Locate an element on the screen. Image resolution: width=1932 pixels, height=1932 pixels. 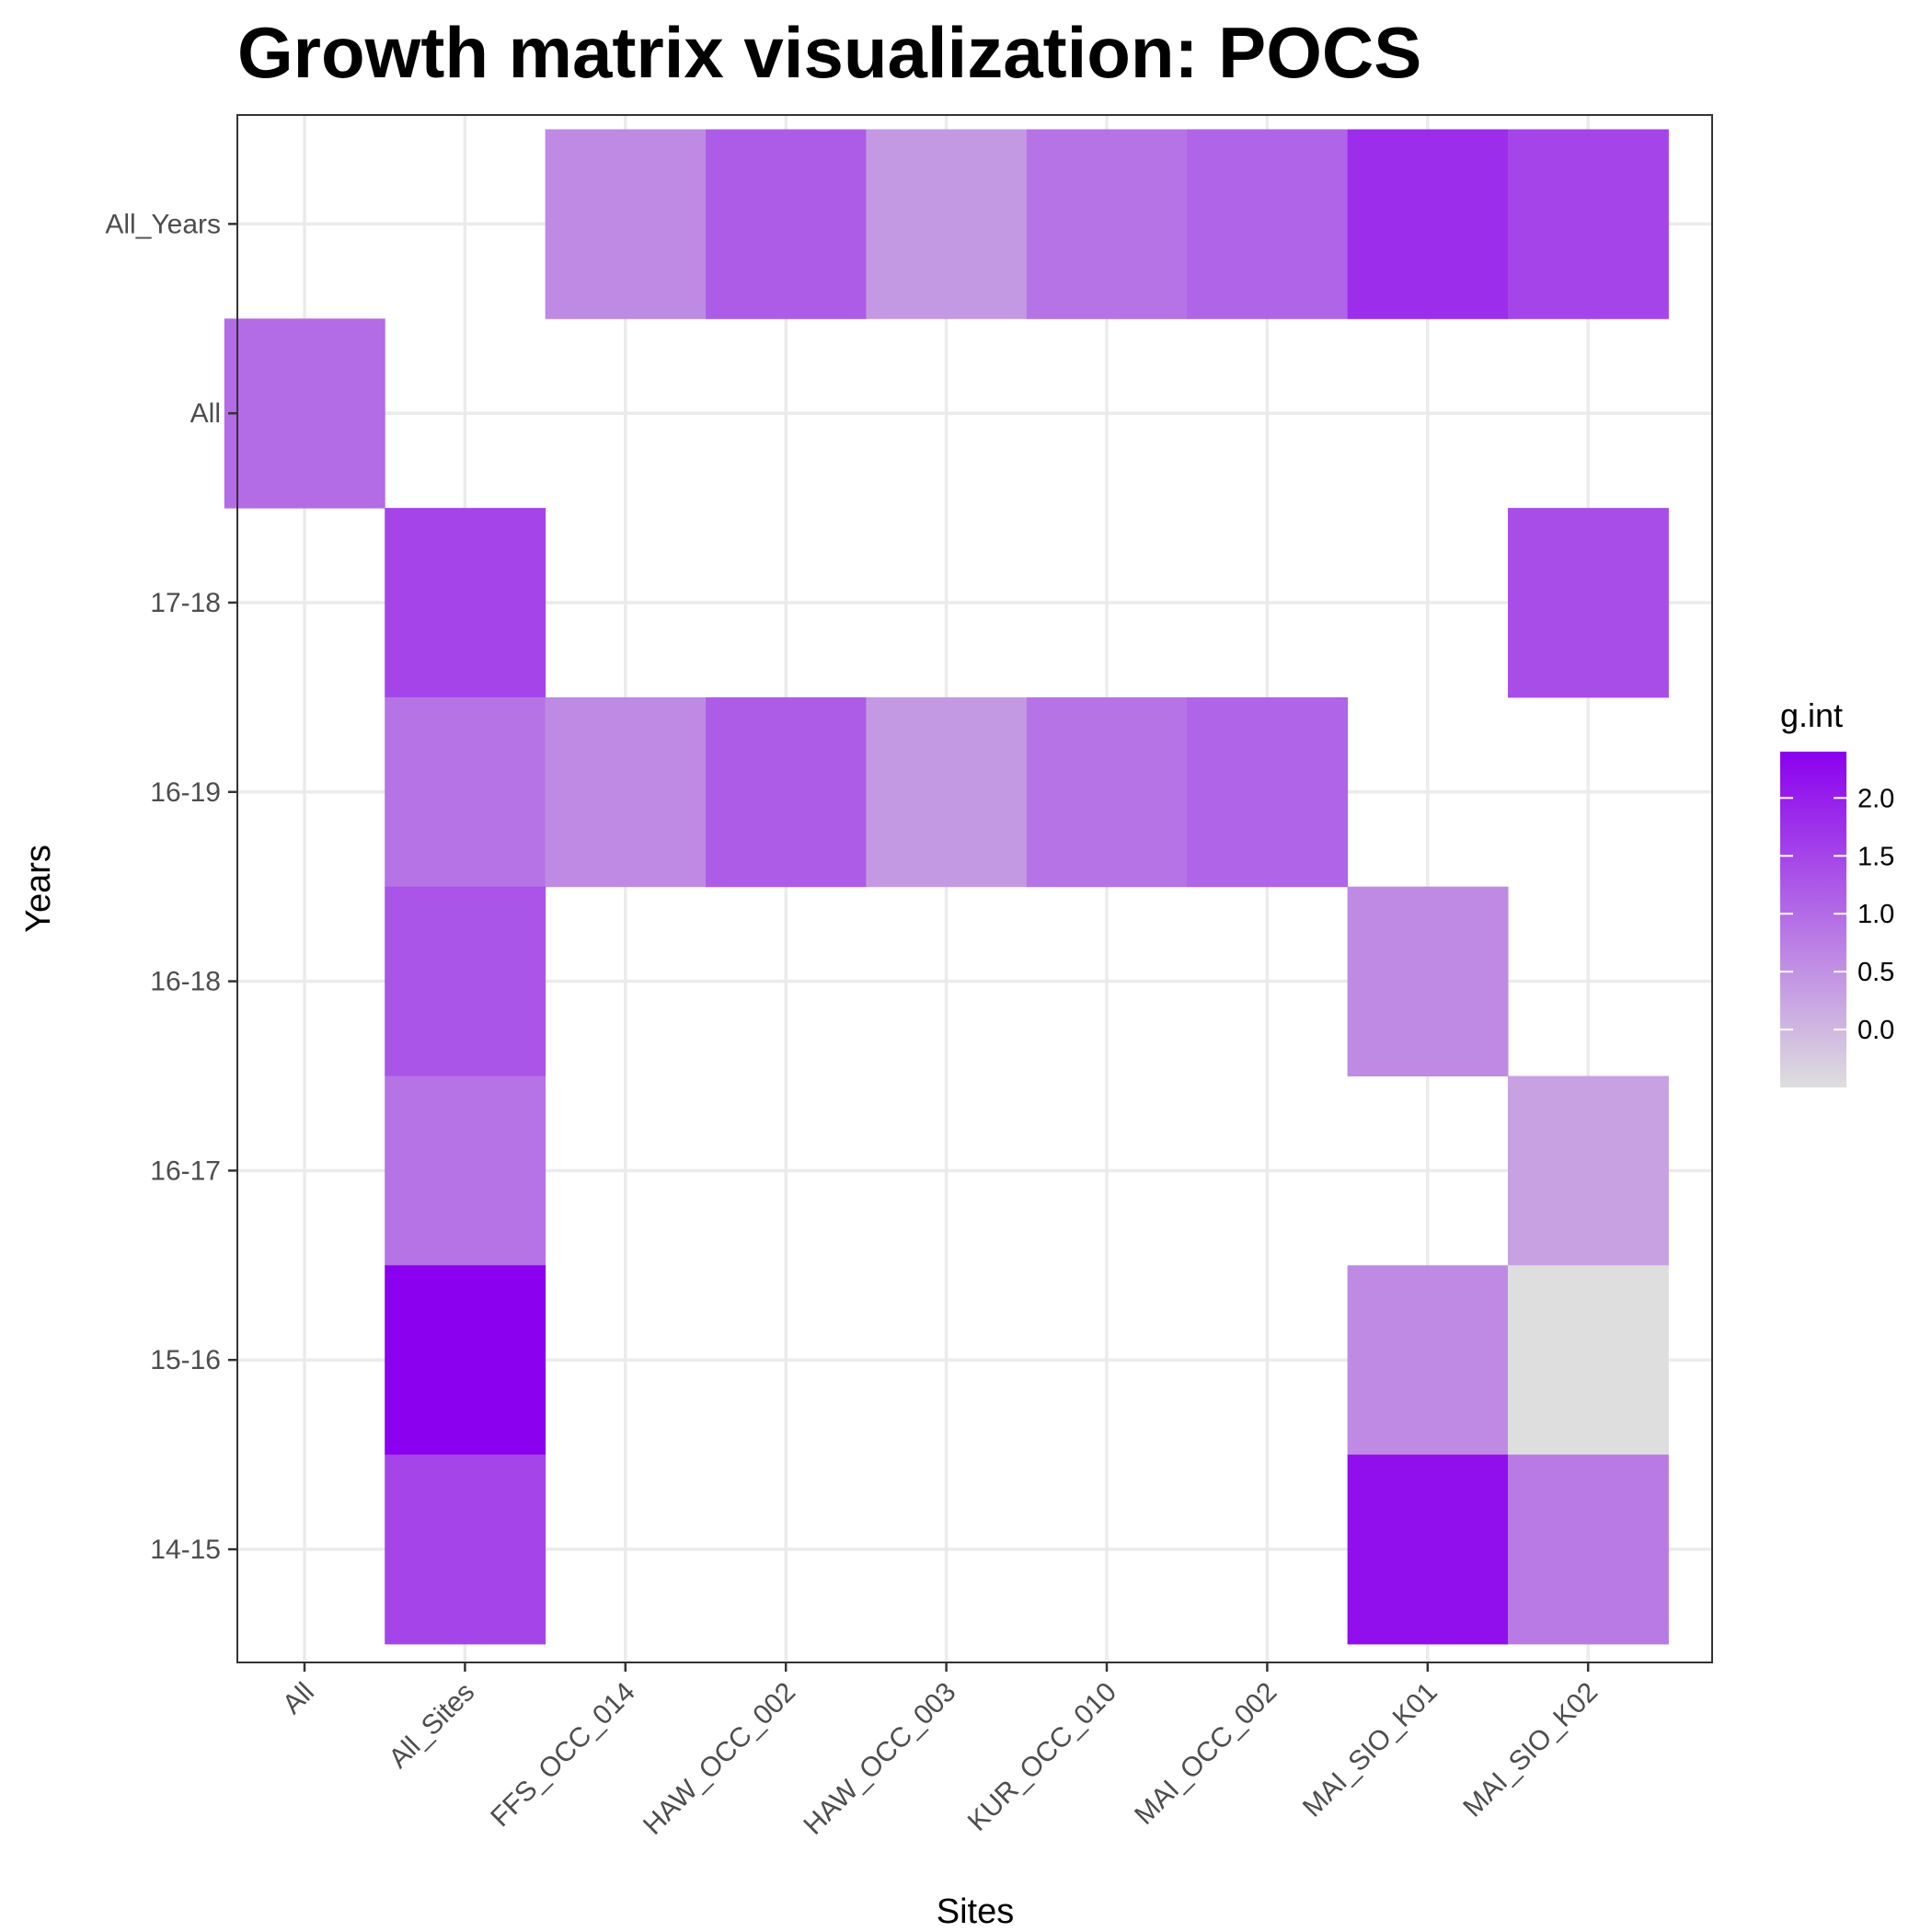
x-tick-label: HAW_OCC_002 is located at coordinates (719, 1759).